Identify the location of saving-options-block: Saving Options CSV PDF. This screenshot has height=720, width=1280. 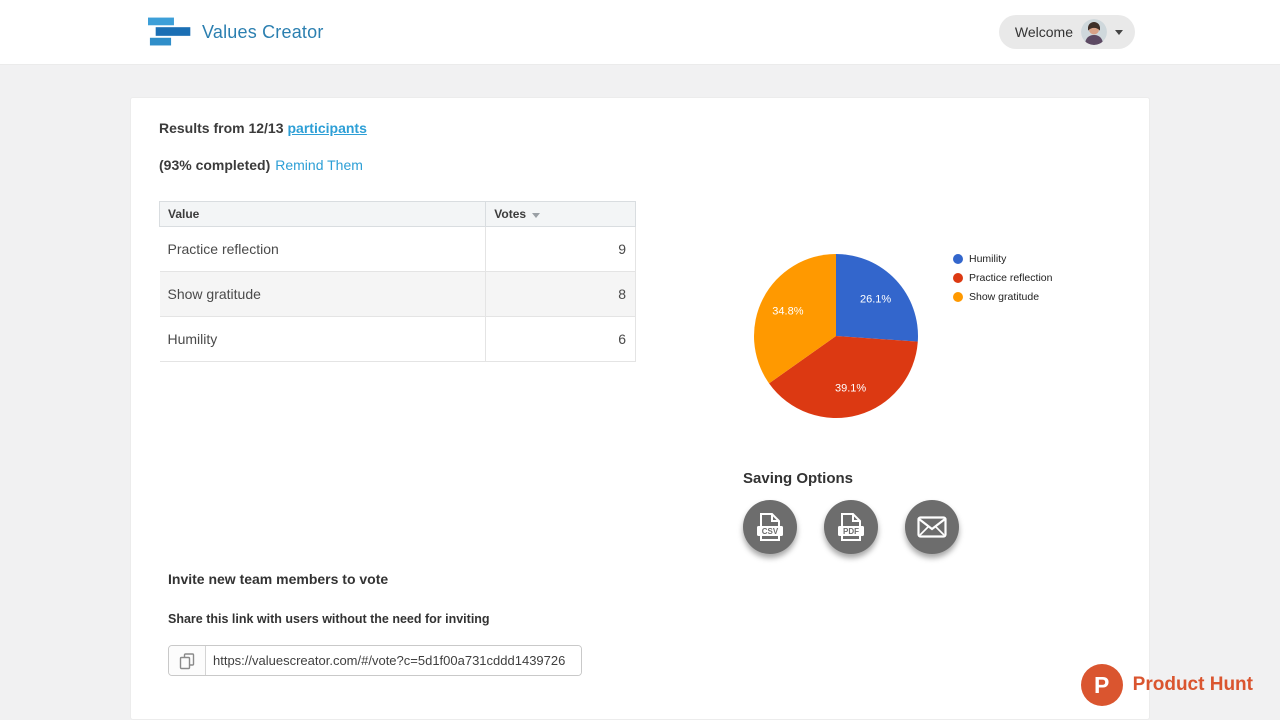
(851, 512).